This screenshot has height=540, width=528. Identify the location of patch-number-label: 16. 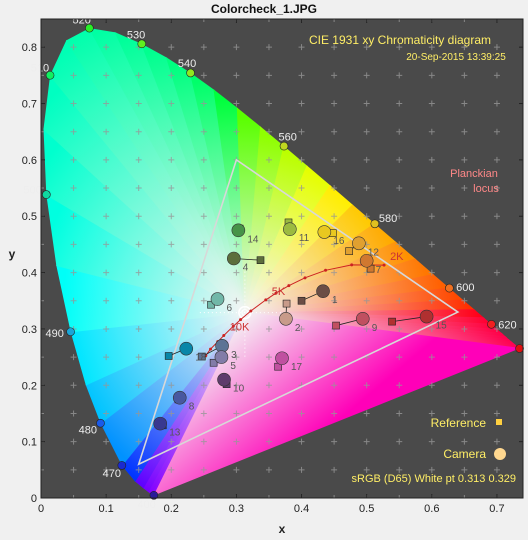
(339, 241).